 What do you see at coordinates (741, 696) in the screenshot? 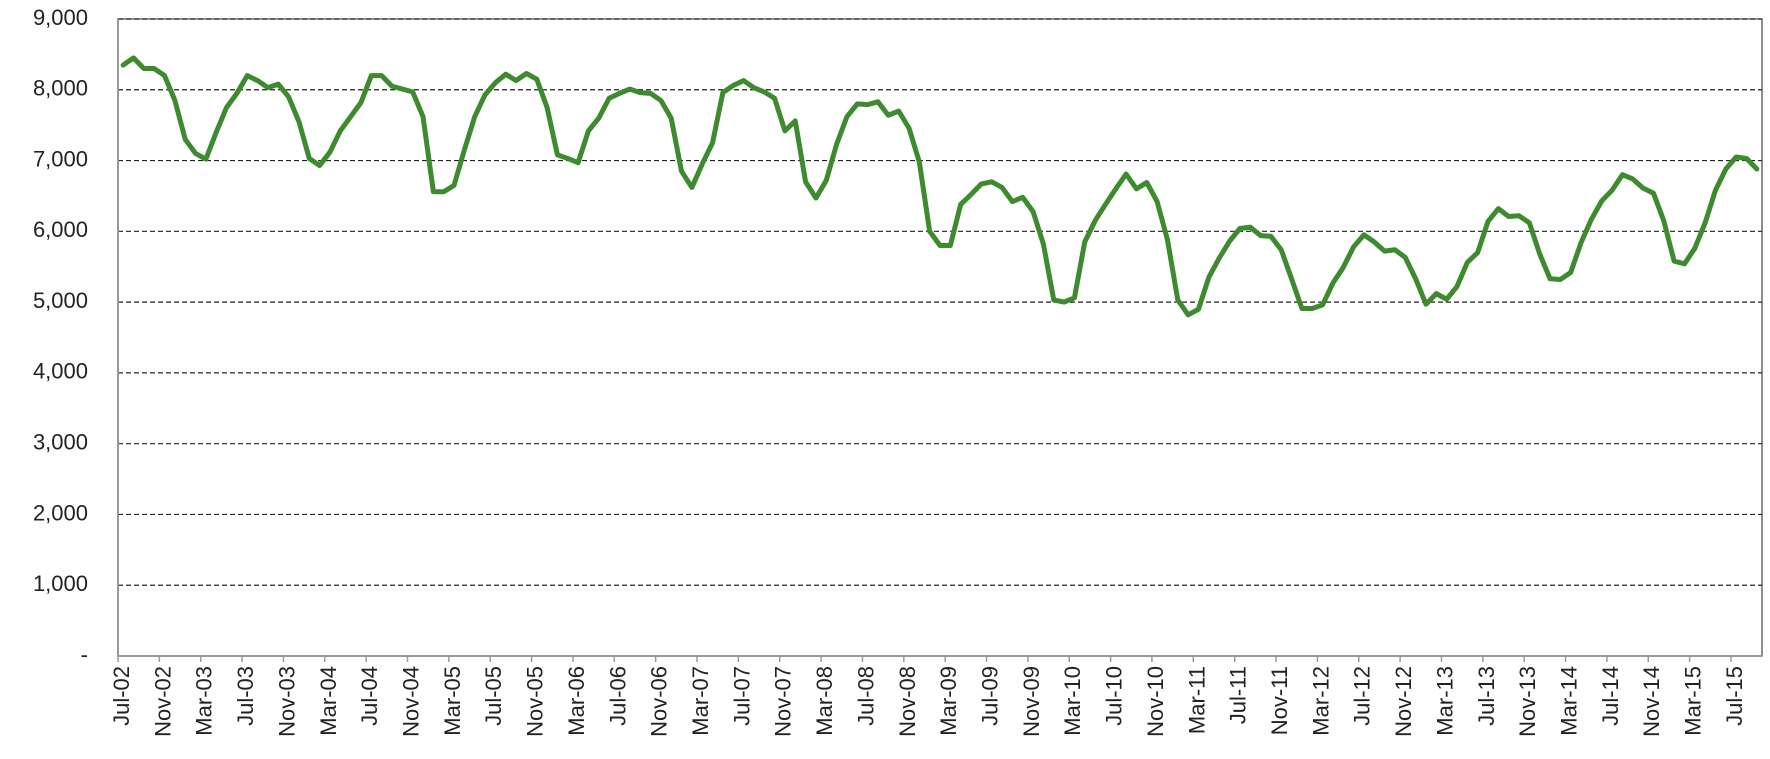
I see `x-tick-label: Jul-07` at bounding box center [741, 696].